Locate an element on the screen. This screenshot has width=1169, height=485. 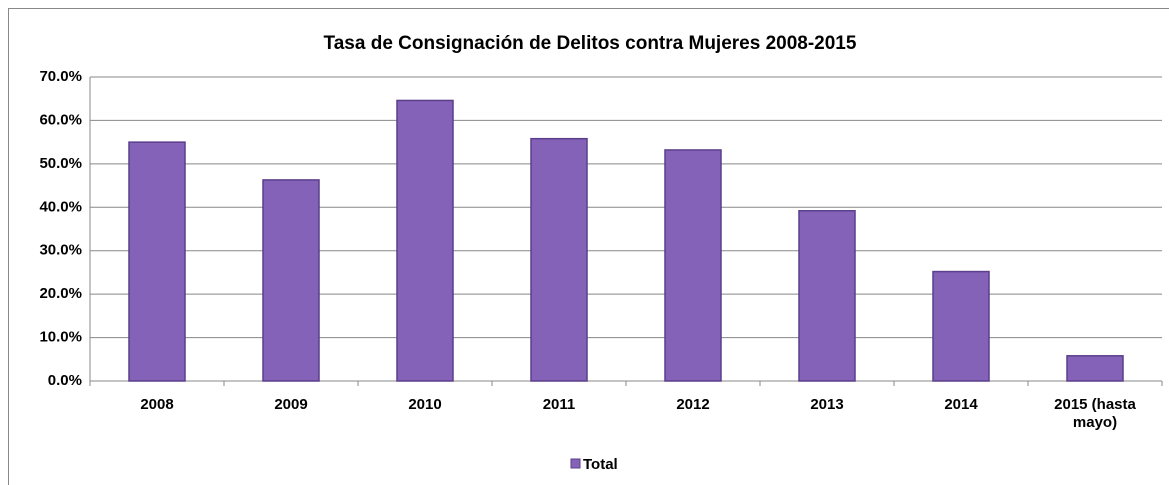
x-tick-label: 2008 is located at coordinates (157, 404).